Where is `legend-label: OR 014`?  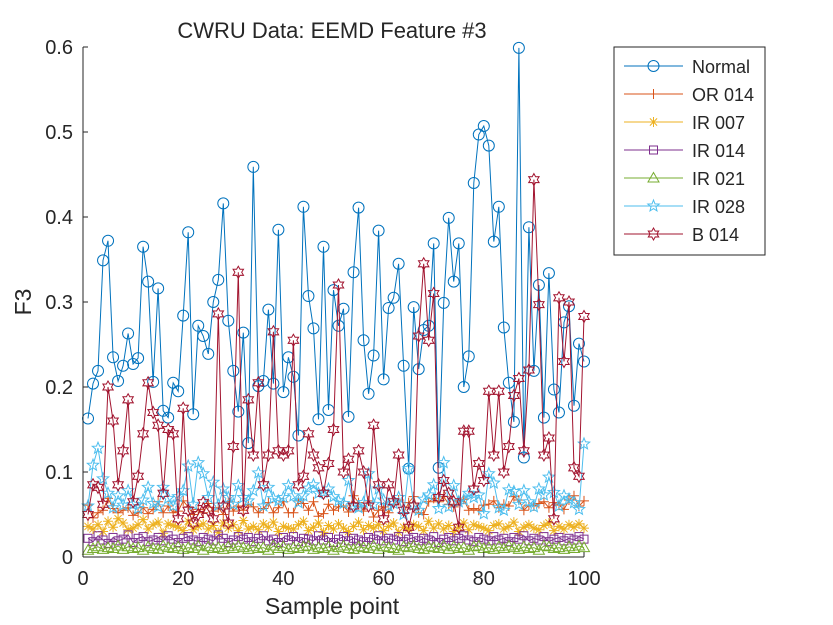
legend-label: OR 014 is located at coordinates (723, 95).